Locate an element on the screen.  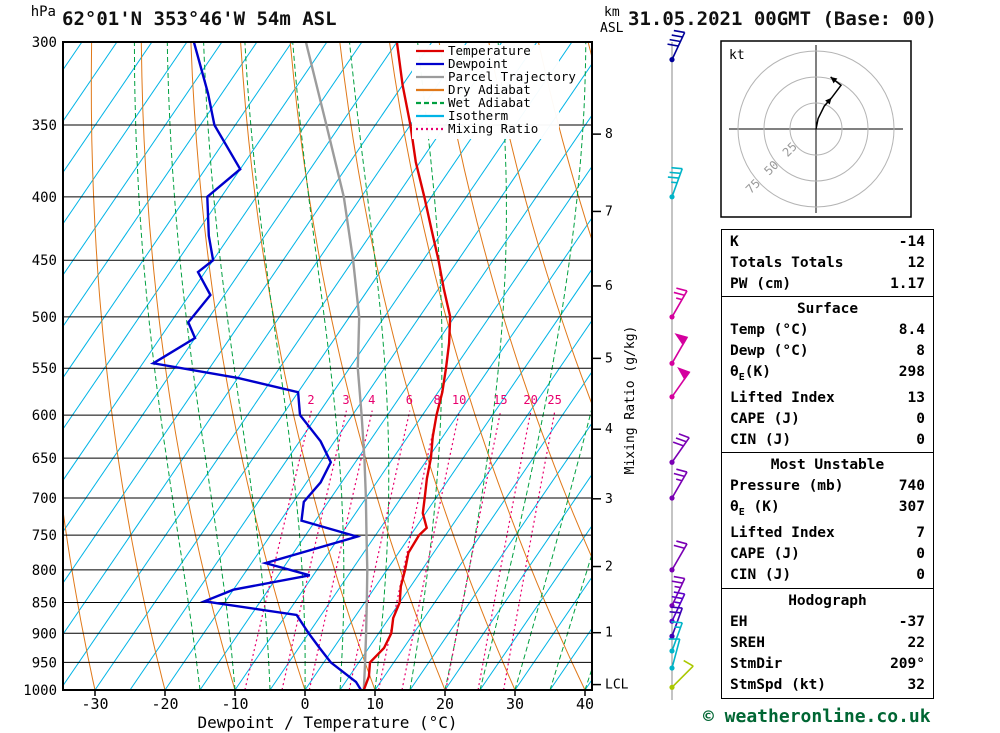
svg-text: Dewpoint is located at coordinates (478, 63).